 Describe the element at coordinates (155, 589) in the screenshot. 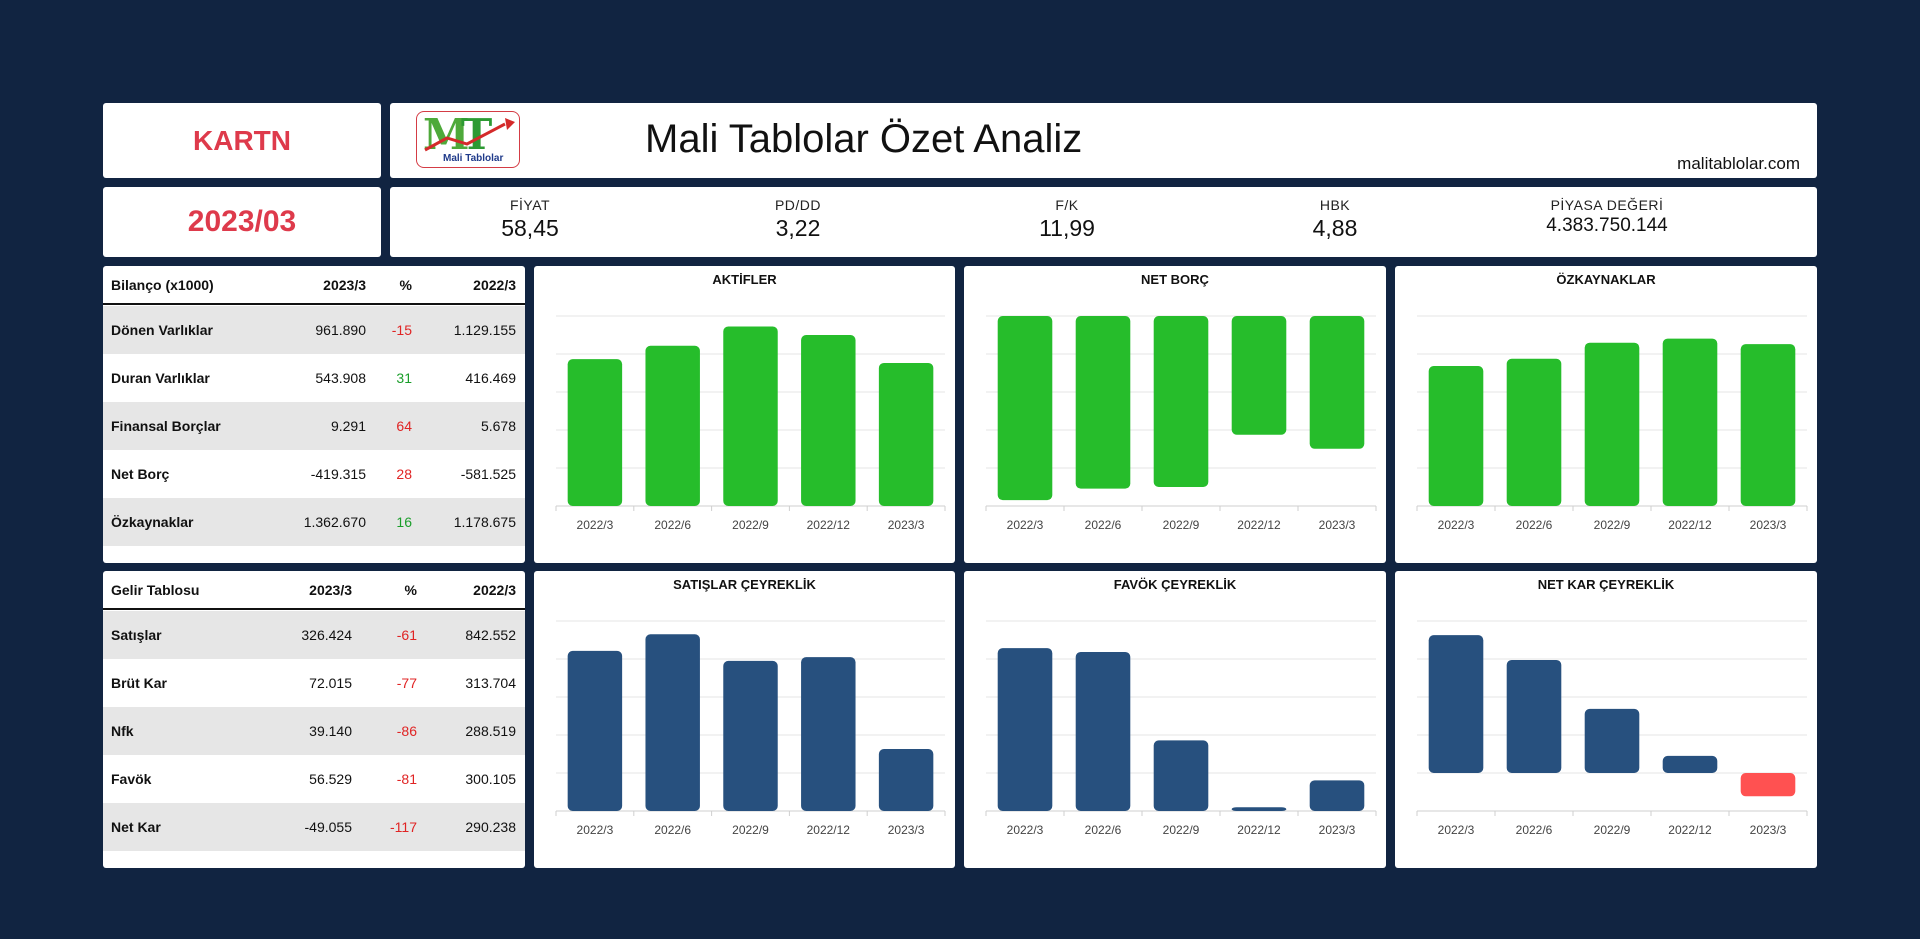

I see `header-name: Gelir Tablosu` at that location.